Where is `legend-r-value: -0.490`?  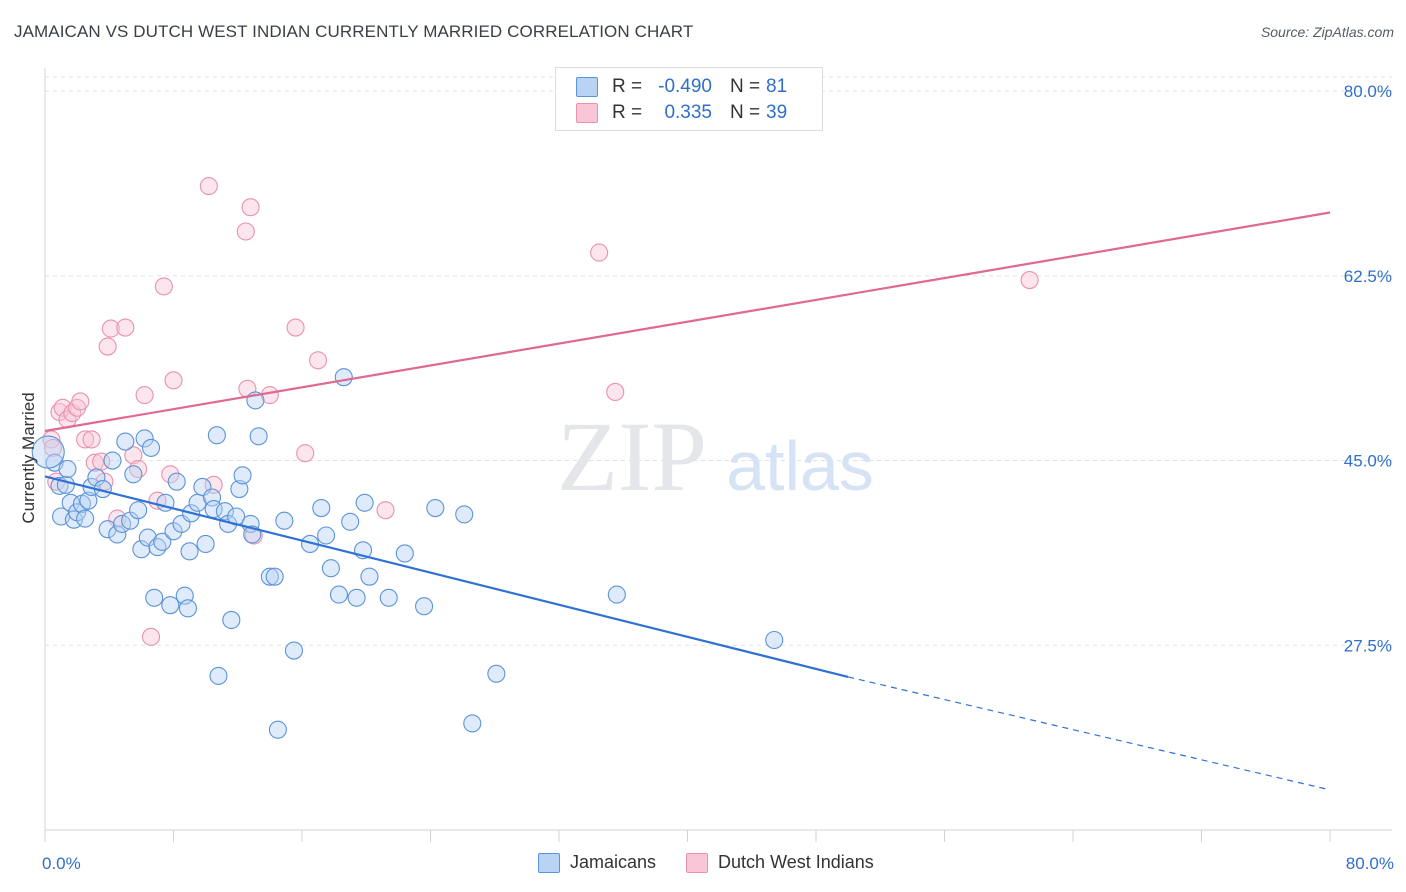
legend-r-value: -0.490 is located at coordinates (685, 86).